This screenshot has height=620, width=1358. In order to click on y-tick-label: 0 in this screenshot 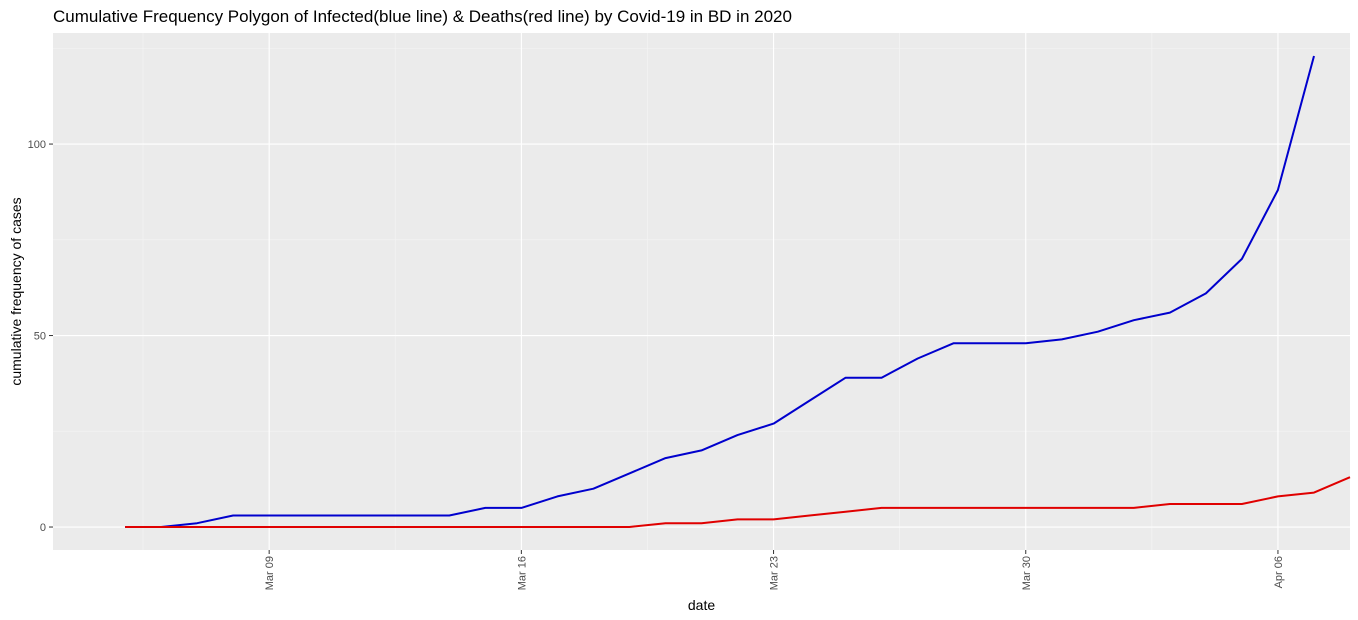, I will do `click(43, 528)`.